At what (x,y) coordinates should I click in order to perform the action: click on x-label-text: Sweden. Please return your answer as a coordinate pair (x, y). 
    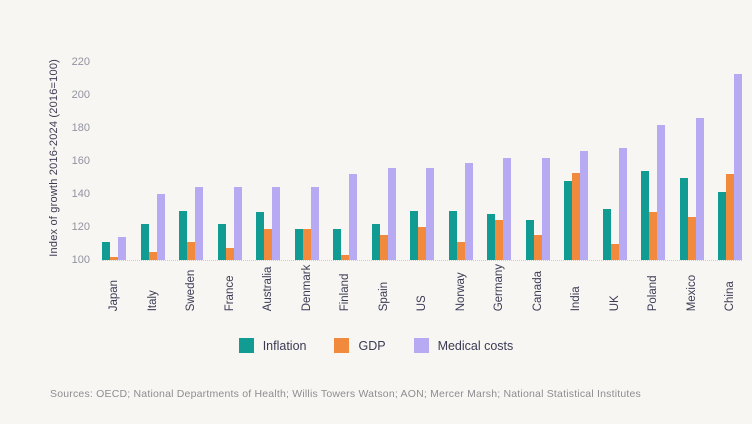
    Looking at the image, I should click on (191, 290).